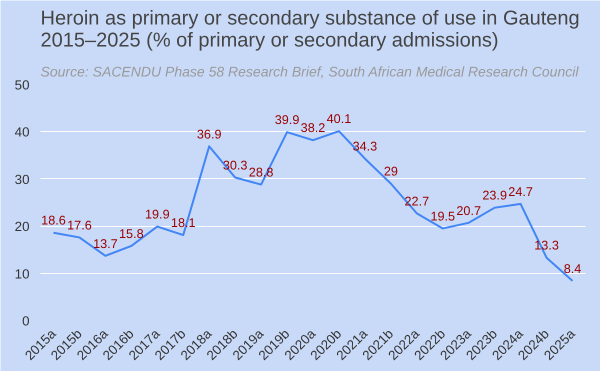 The width and height of the screenshot is (600, 371). What do you see at coordinates (235, 165) in the screenshot?
I see `data-label: 30.3` at bounding box center [235, 165].